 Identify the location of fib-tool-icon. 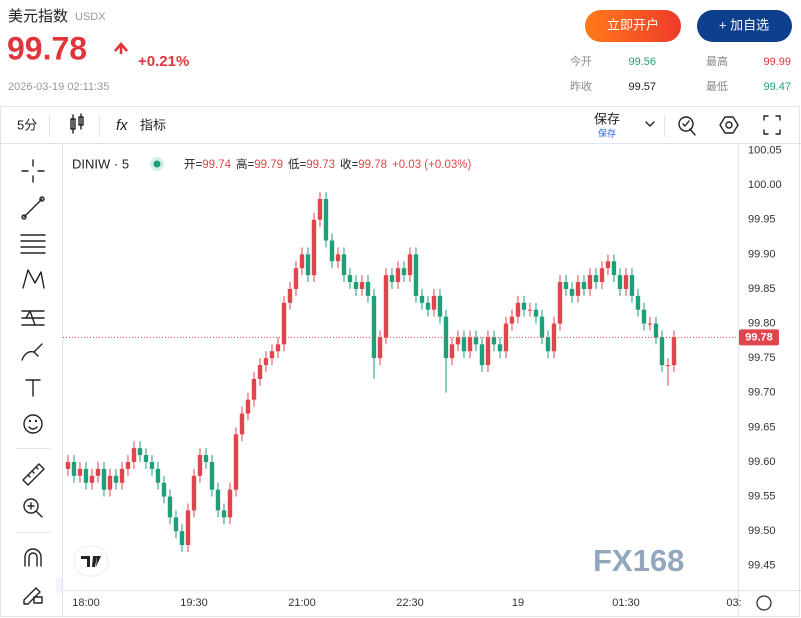
(33, 244).